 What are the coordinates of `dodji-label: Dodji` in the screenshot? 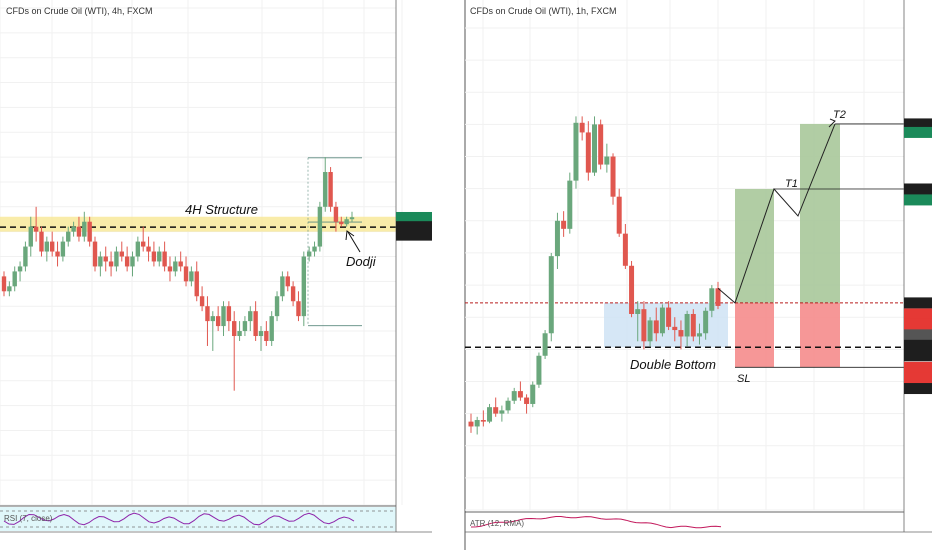 It's located at (361, 261).